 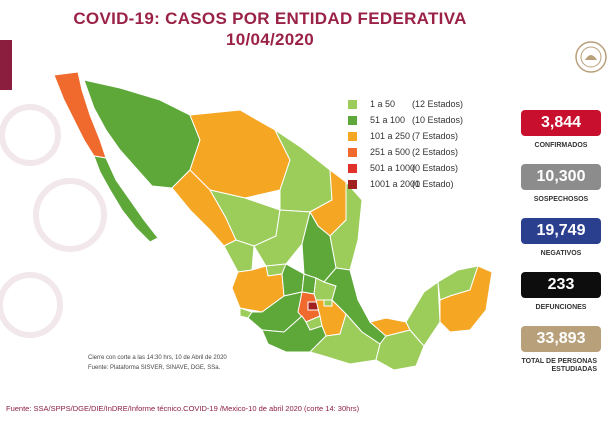 I want to click on title-line-1: COVID-19: CASOS POR ENTIDAD FEDERATIVA, so click(x=270, y=18).